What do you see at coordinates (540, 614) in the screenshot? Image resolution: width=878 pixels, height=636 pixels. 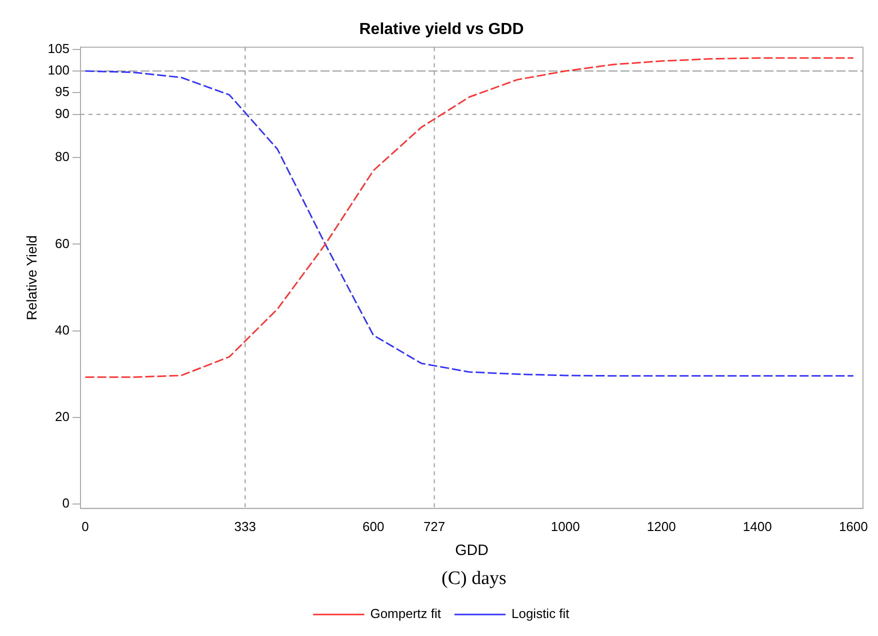 I see `legend-label: Logistic fit` at bounding box center [540, 614].